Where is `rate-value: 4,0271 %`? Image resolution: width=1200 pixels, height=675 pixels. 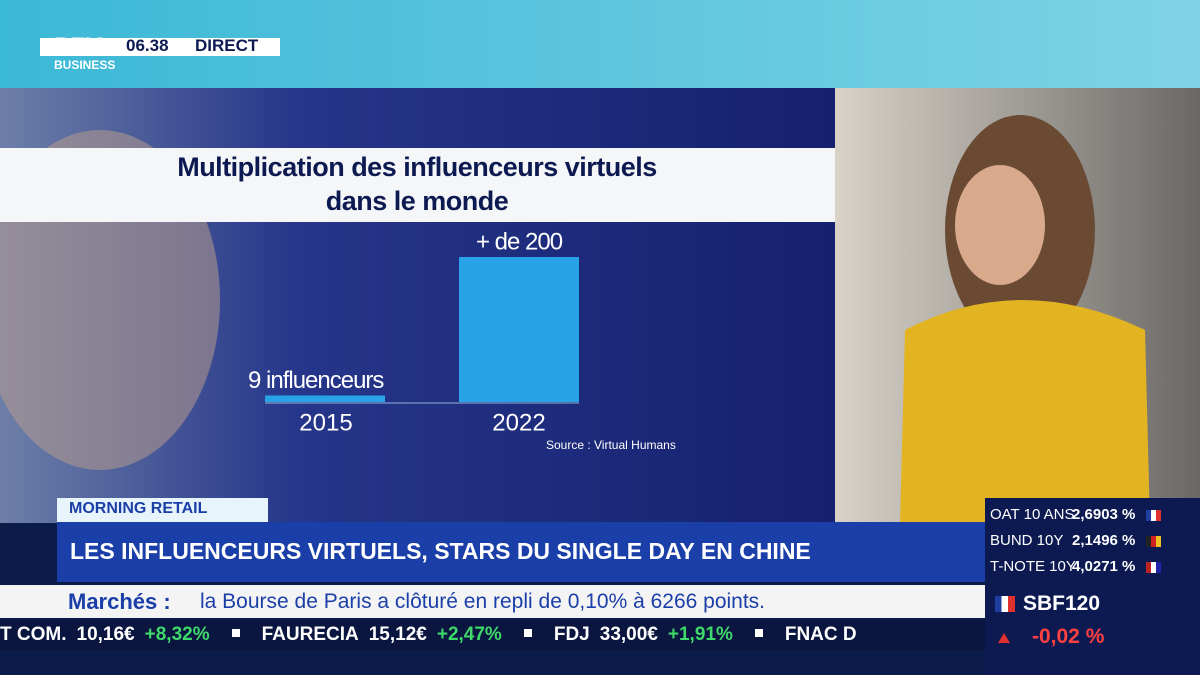
rate-value: 4,0271 % is located at coordinates (1104, 566).